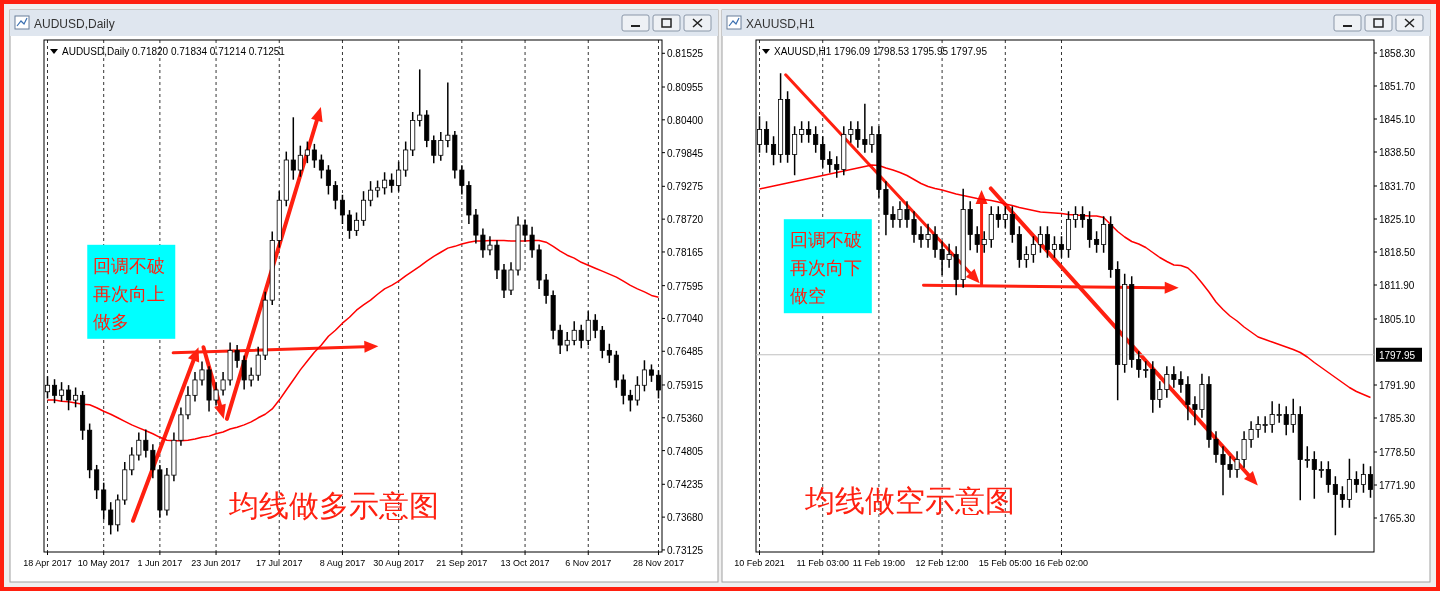  Describe the element at coordinates (685, 120) in the screenshot. I see `y-tick-label: 0.80400` at that location.